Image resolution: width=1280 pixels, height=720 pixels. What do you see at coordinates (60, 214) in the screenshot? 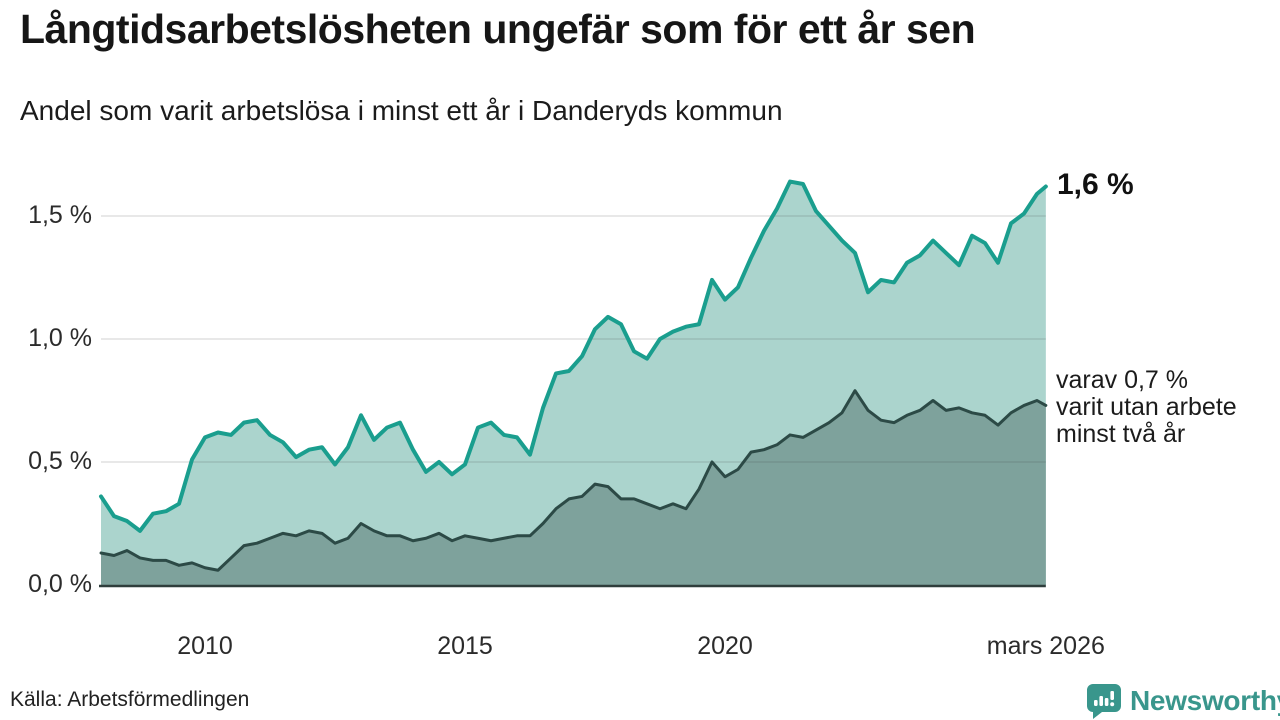
I see `y-tick-label: 1,5 %` at bounding box center [60, 214].